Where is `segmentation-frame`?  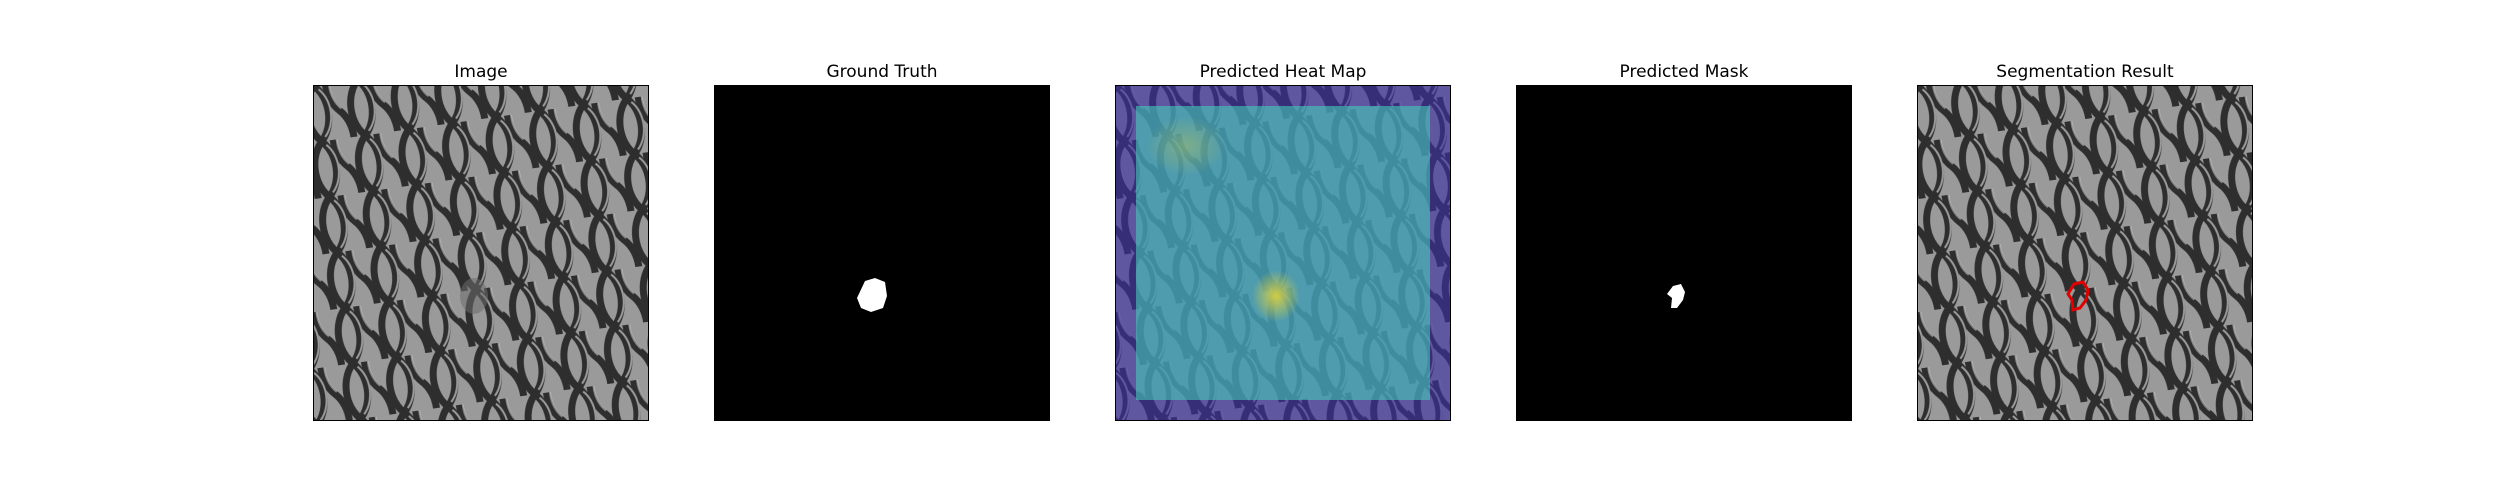
segmentation-frame is located at coordinates (2085, 253).